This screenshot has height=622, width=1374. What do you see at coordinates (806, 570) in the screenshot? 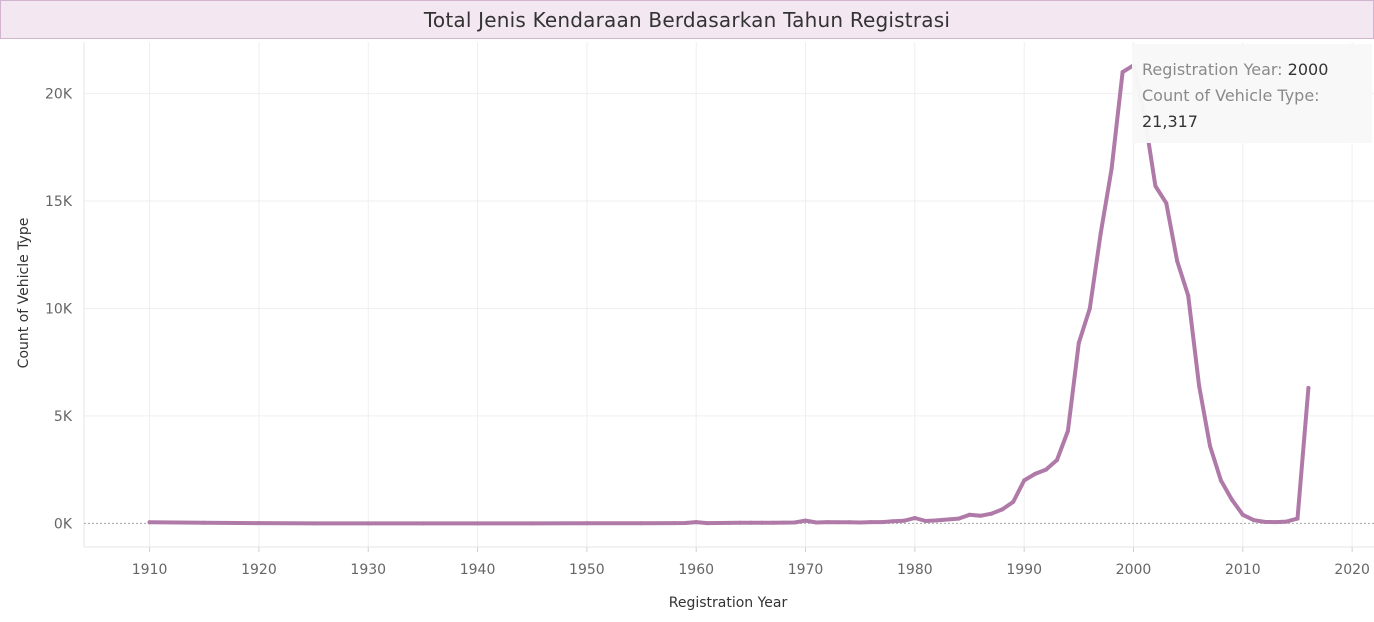
I see `x-tick-label: 1970` at bounding box center [806, 570].